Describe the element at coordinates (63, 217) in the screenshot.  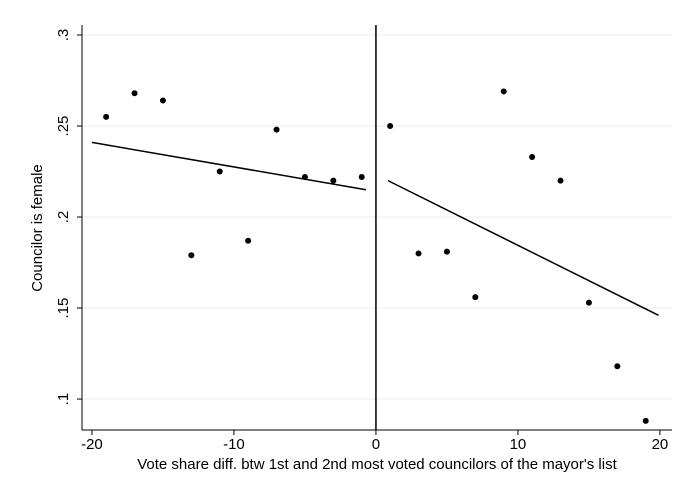
I see `y-tick-label: .2` at that location.